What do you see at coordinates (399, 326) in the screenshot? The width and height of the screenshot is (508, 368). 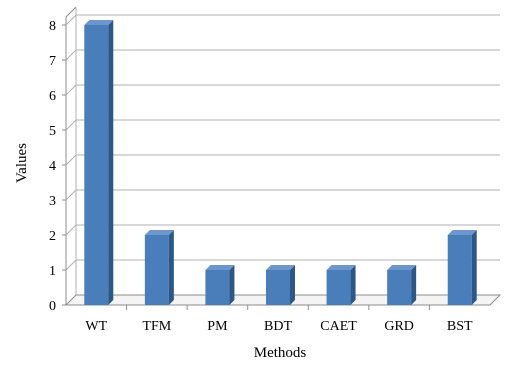 I see `x-tick-label: GRD` at bounding box center [399, 326].